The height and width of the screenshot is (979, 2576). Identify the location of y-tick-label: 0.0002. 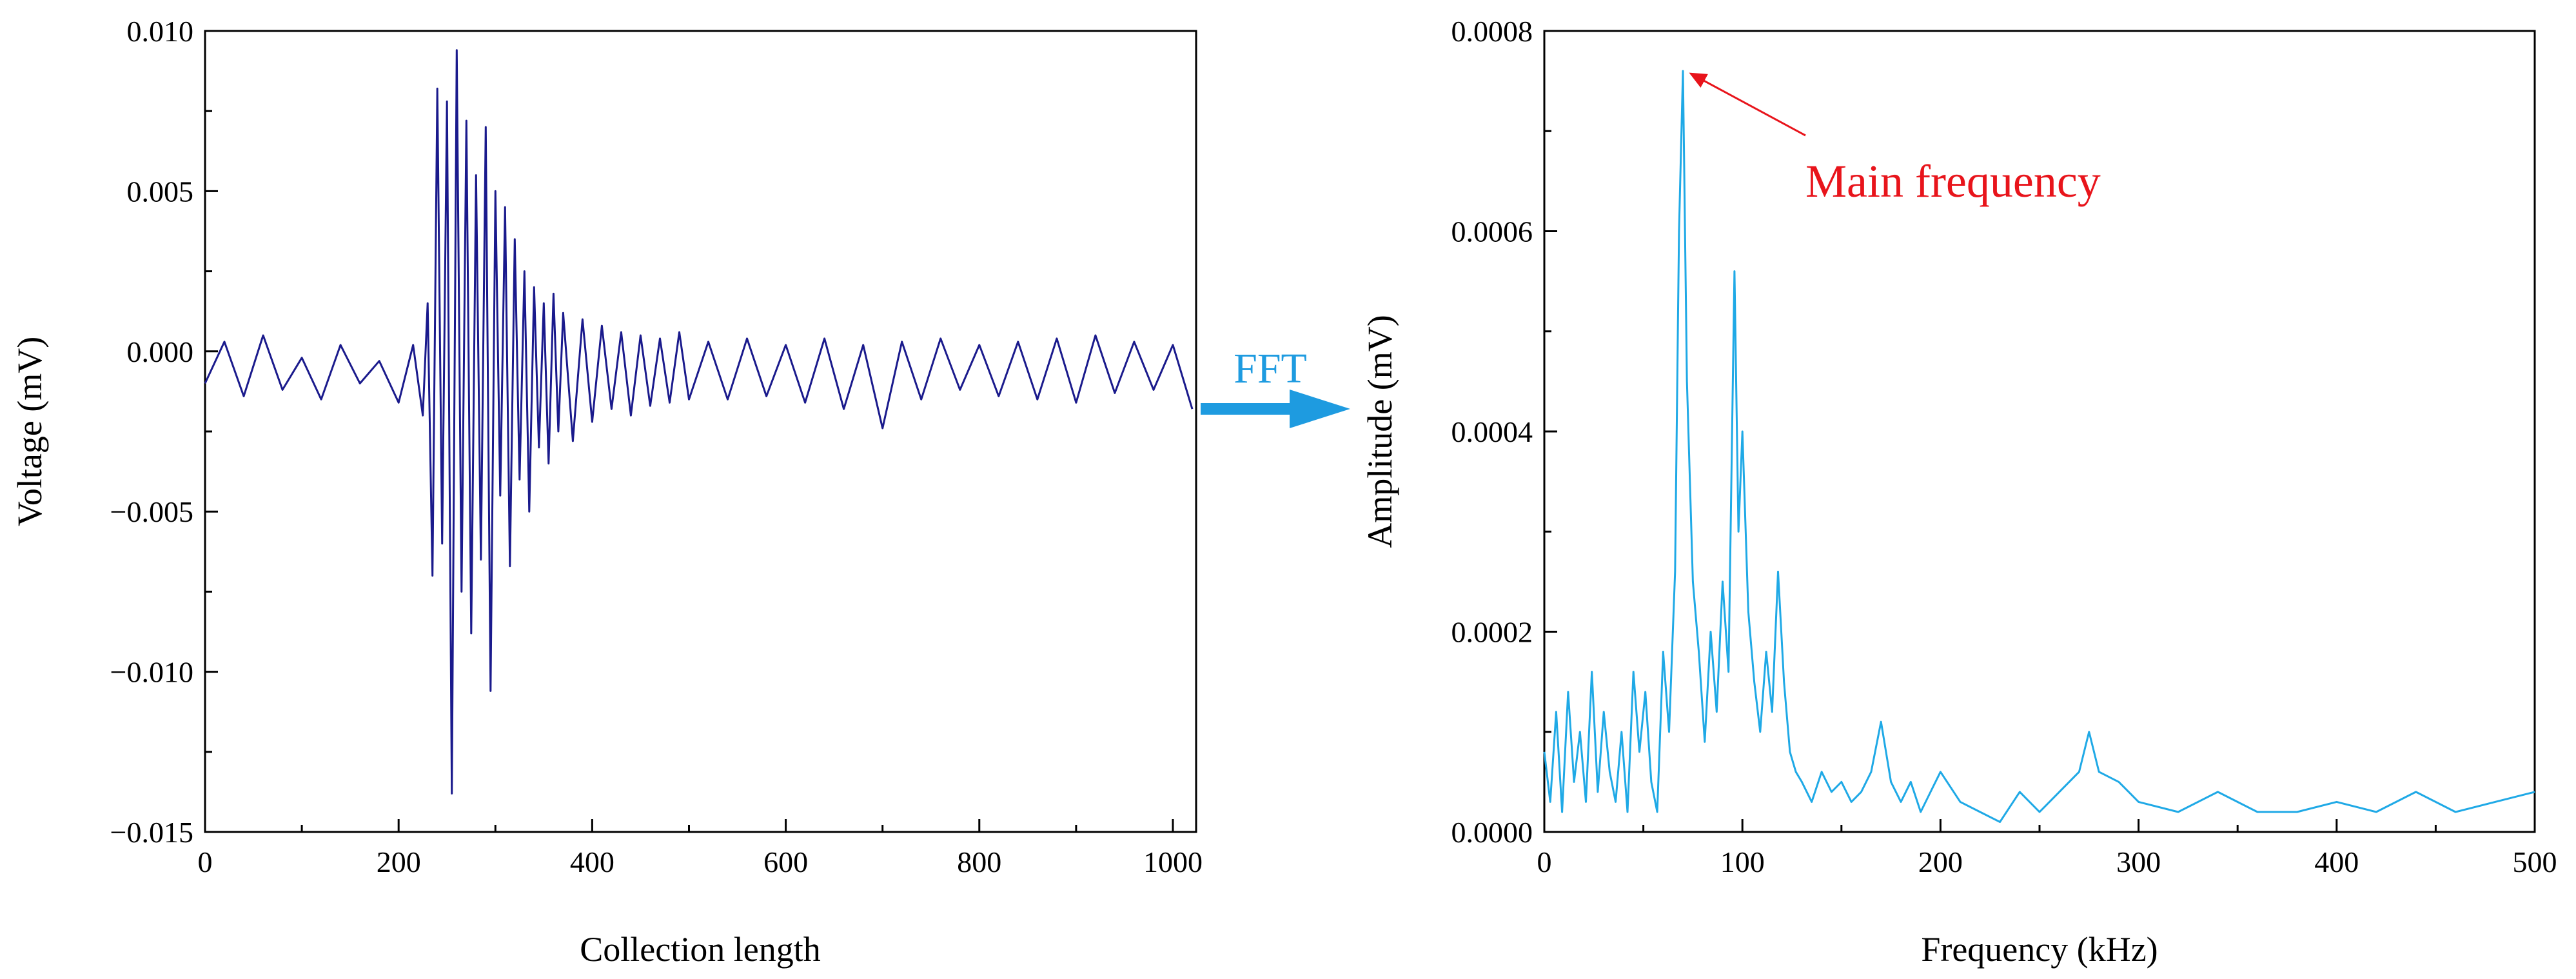
(1492, 632).